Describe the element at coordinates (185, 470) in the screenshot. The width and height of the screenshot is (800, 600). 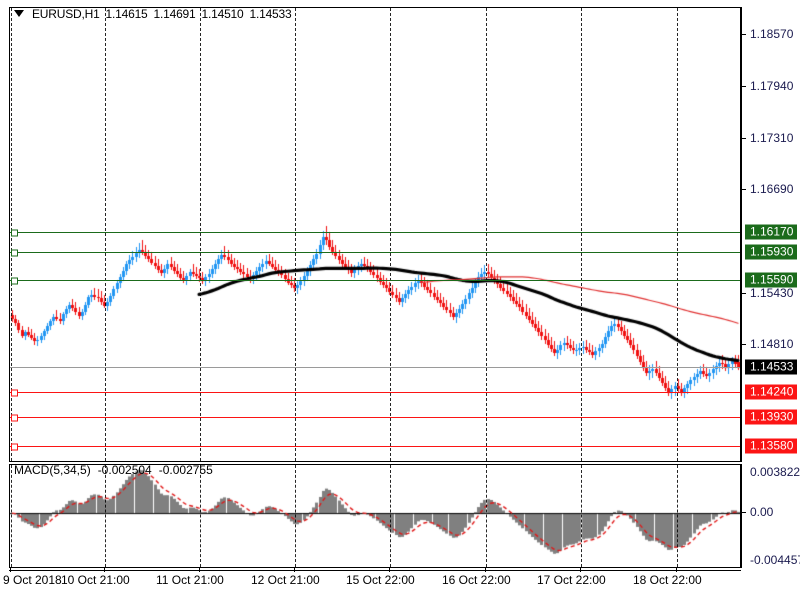
I see `macd-signal-value: -0.002755` at that location.